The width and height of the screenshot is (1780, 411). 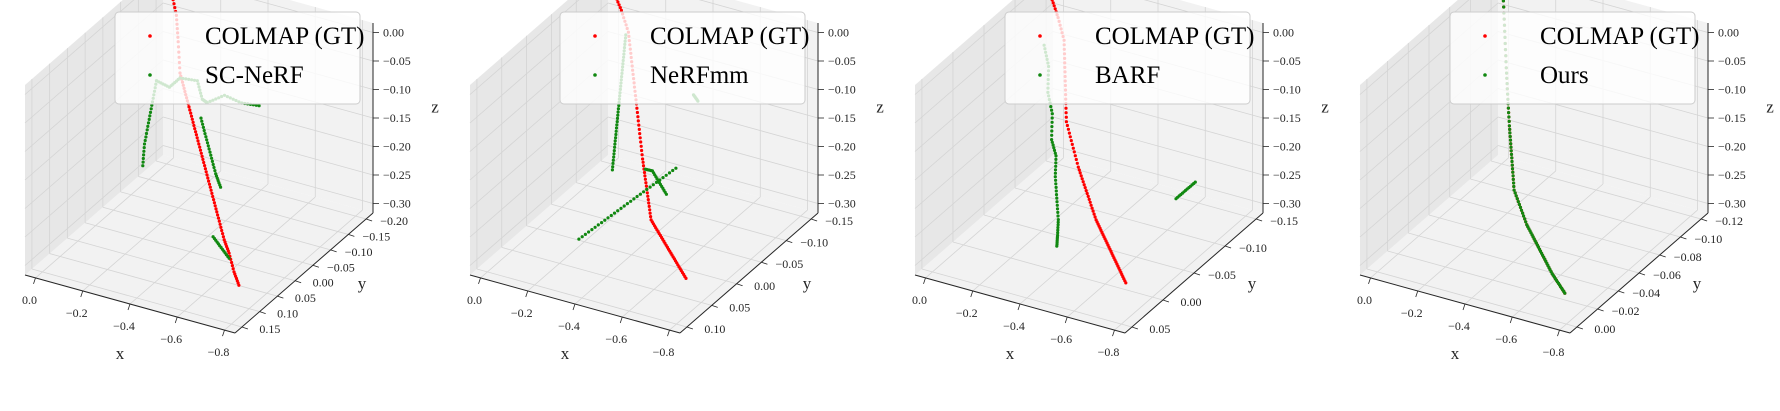 I want to click on legend: COLMAP (GT) NeRFmm, so click(x=684, y=58).